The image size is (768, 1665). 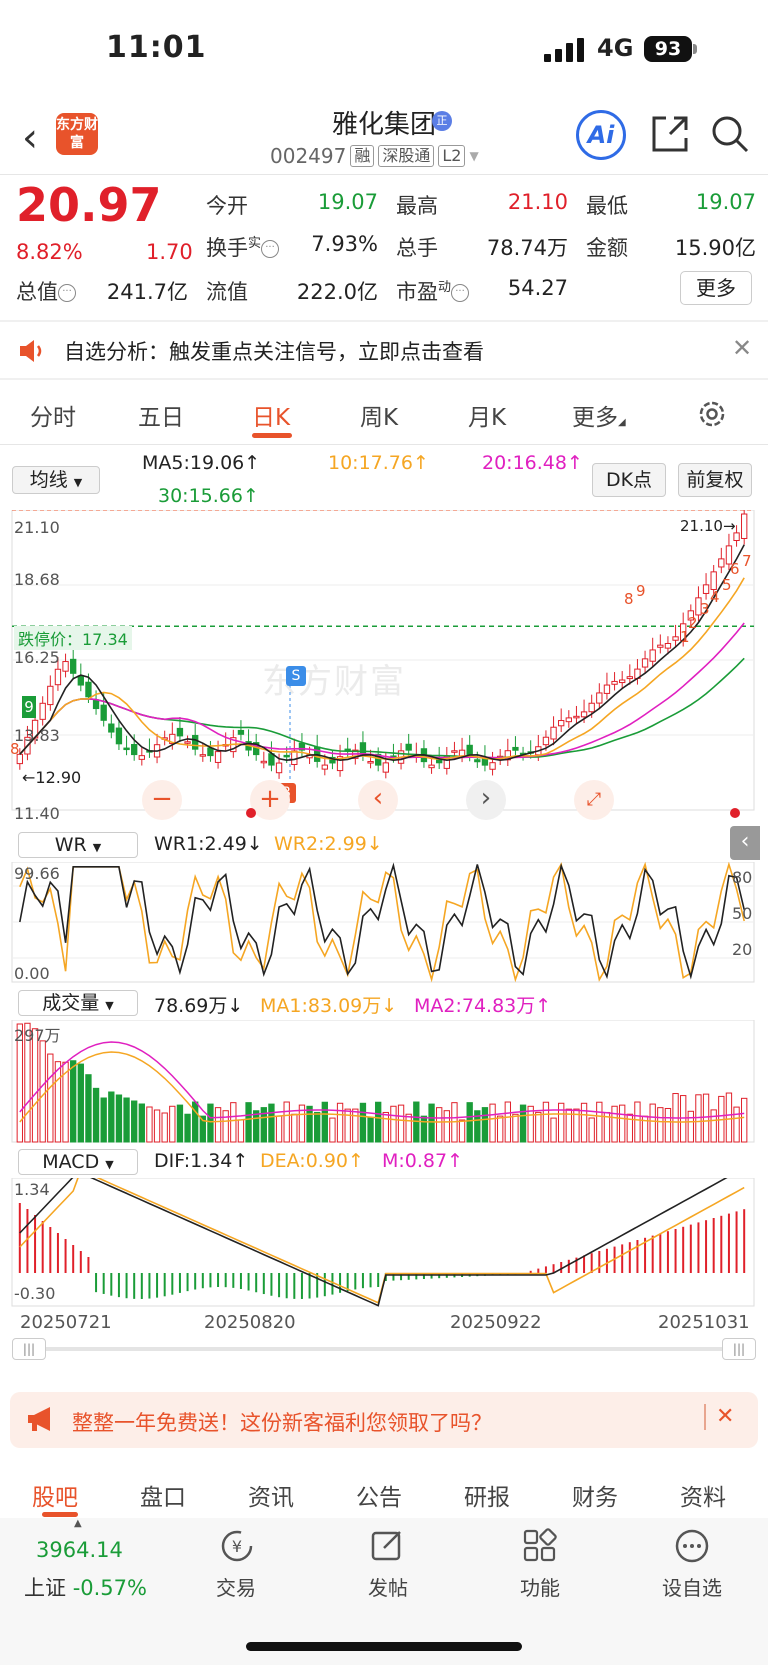 I want to click on dk-point-button: DK点, so click(x=629, y=480).